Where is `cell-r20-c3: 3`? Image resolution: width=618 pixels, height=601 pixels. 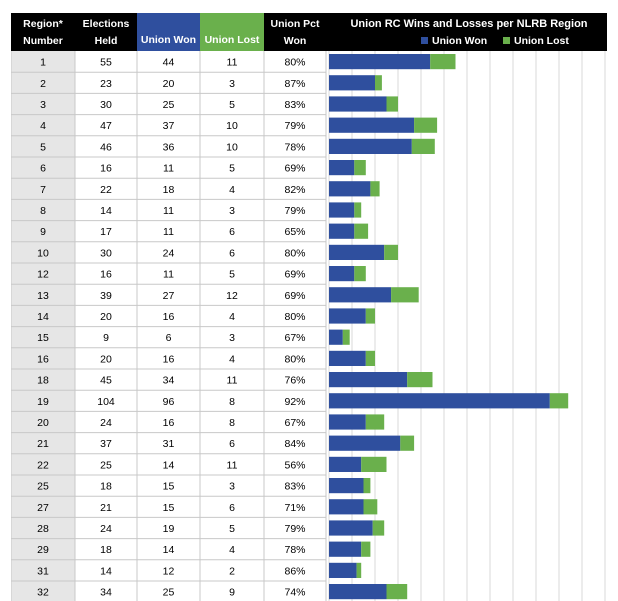
cell-r20-c3: 3 is located at coordinates (232, 487).